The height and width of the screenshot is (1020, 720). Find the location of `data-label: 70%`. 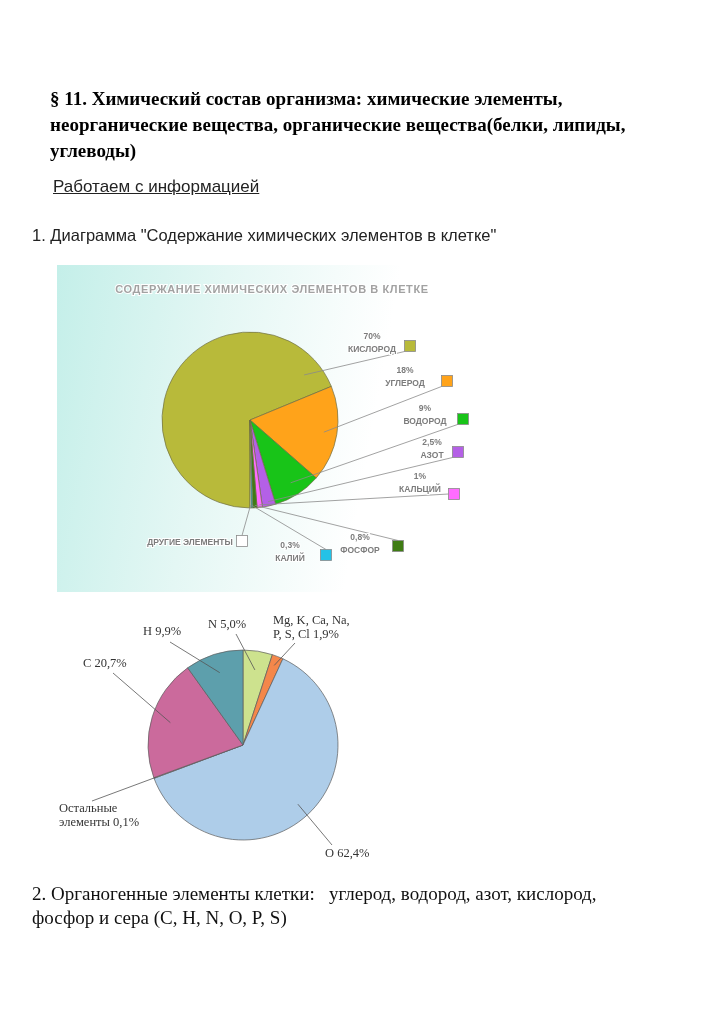

data-label: 70% is located at coordinates (372, 336).